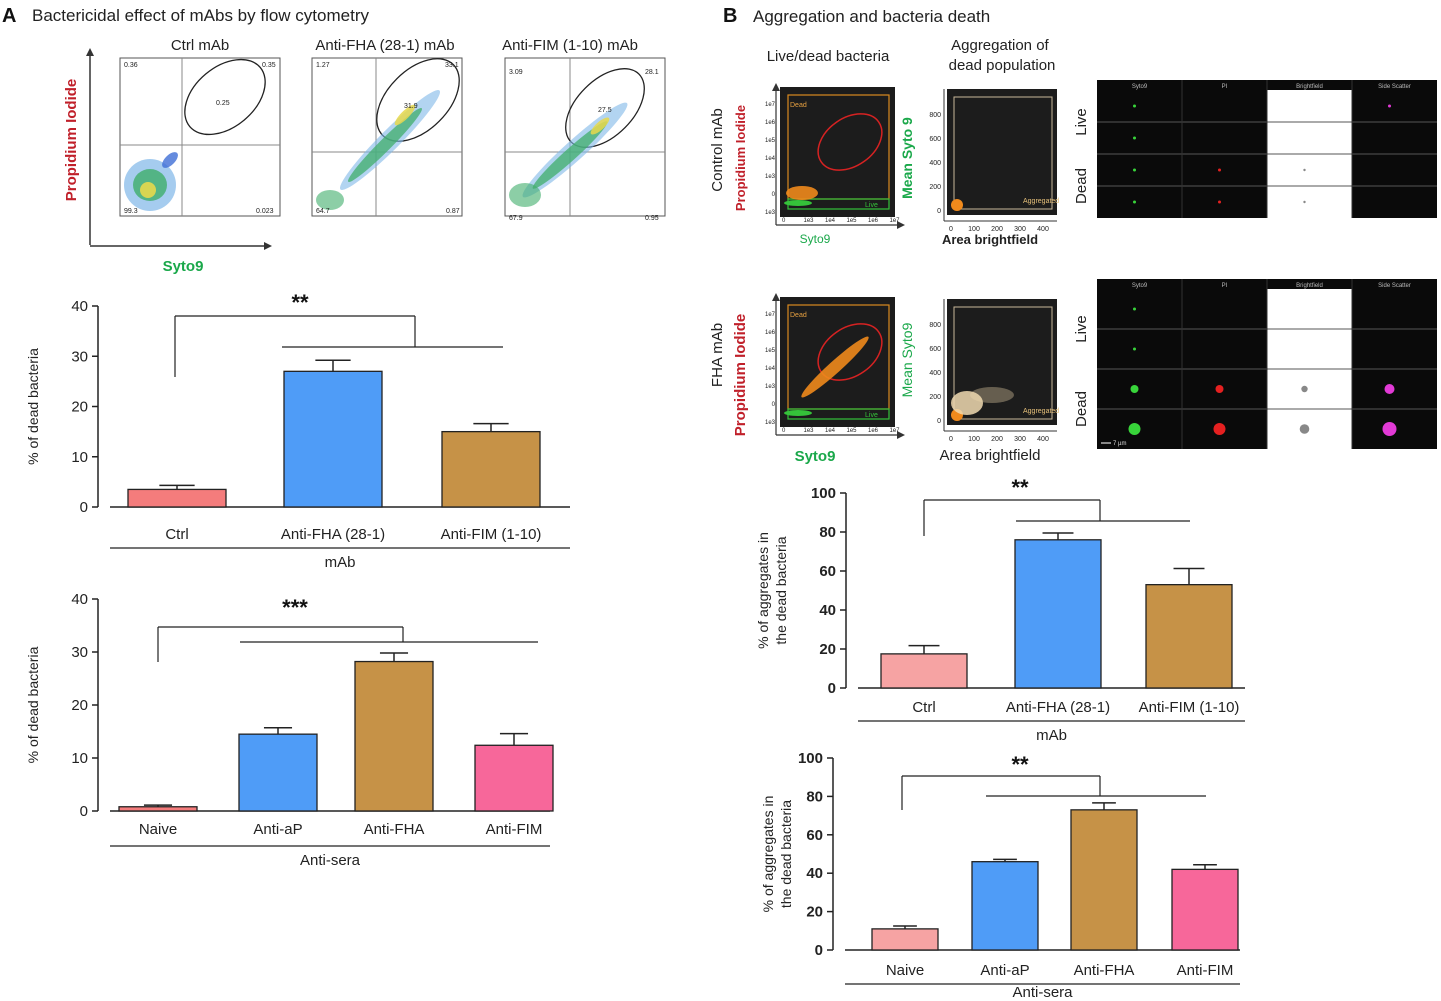 The height and width of the screenshot is (1001, 1441). Describe the element at coordinates (967, 403) in the screenshot. I see `agg-events-cluster` at that location.